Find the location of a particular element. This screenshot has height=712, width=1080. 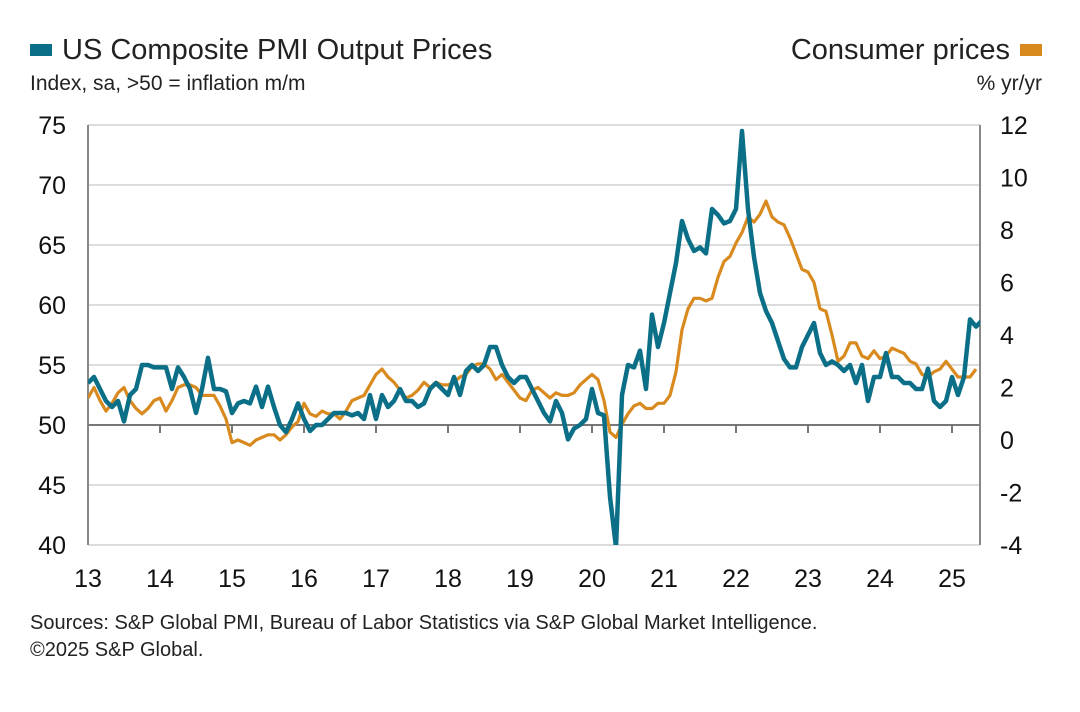

right-tick-label: 10 is located at coordinates (1014, 179).